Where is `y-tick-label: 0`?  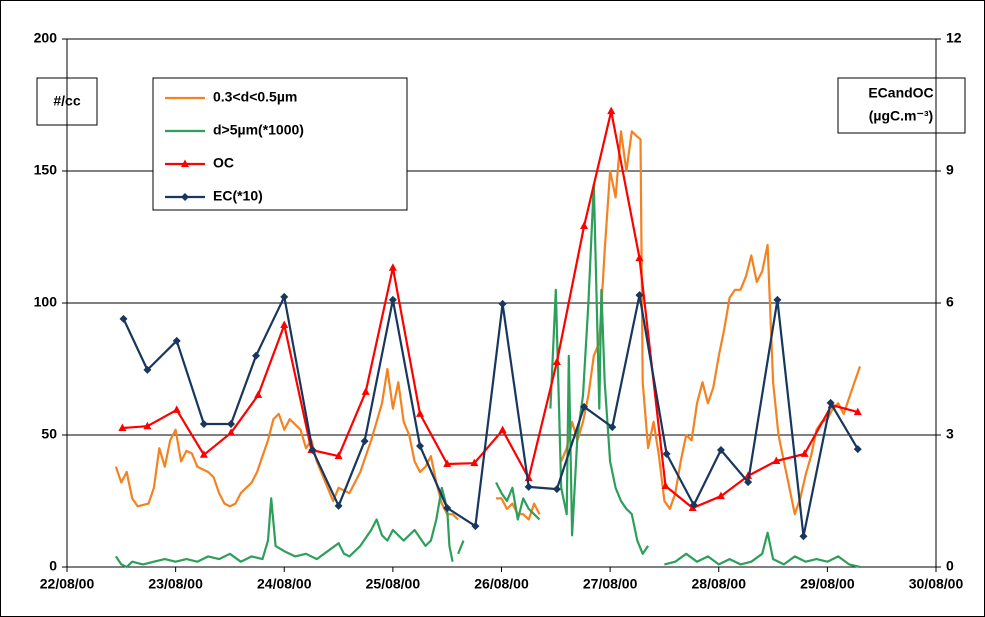
y-tick-label: 0 is located at coordinates (53, 566).